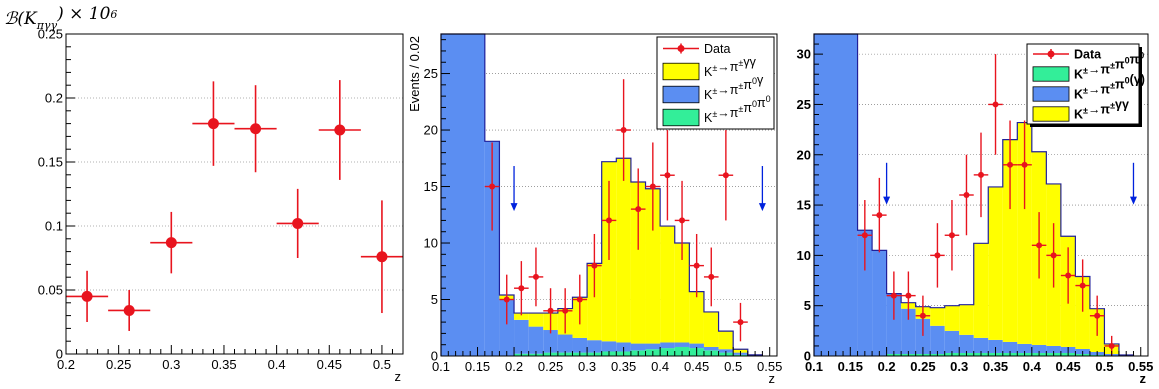 The image size is (1159, 389). I want to click on y-tick-label: 15, so click(431, 186).